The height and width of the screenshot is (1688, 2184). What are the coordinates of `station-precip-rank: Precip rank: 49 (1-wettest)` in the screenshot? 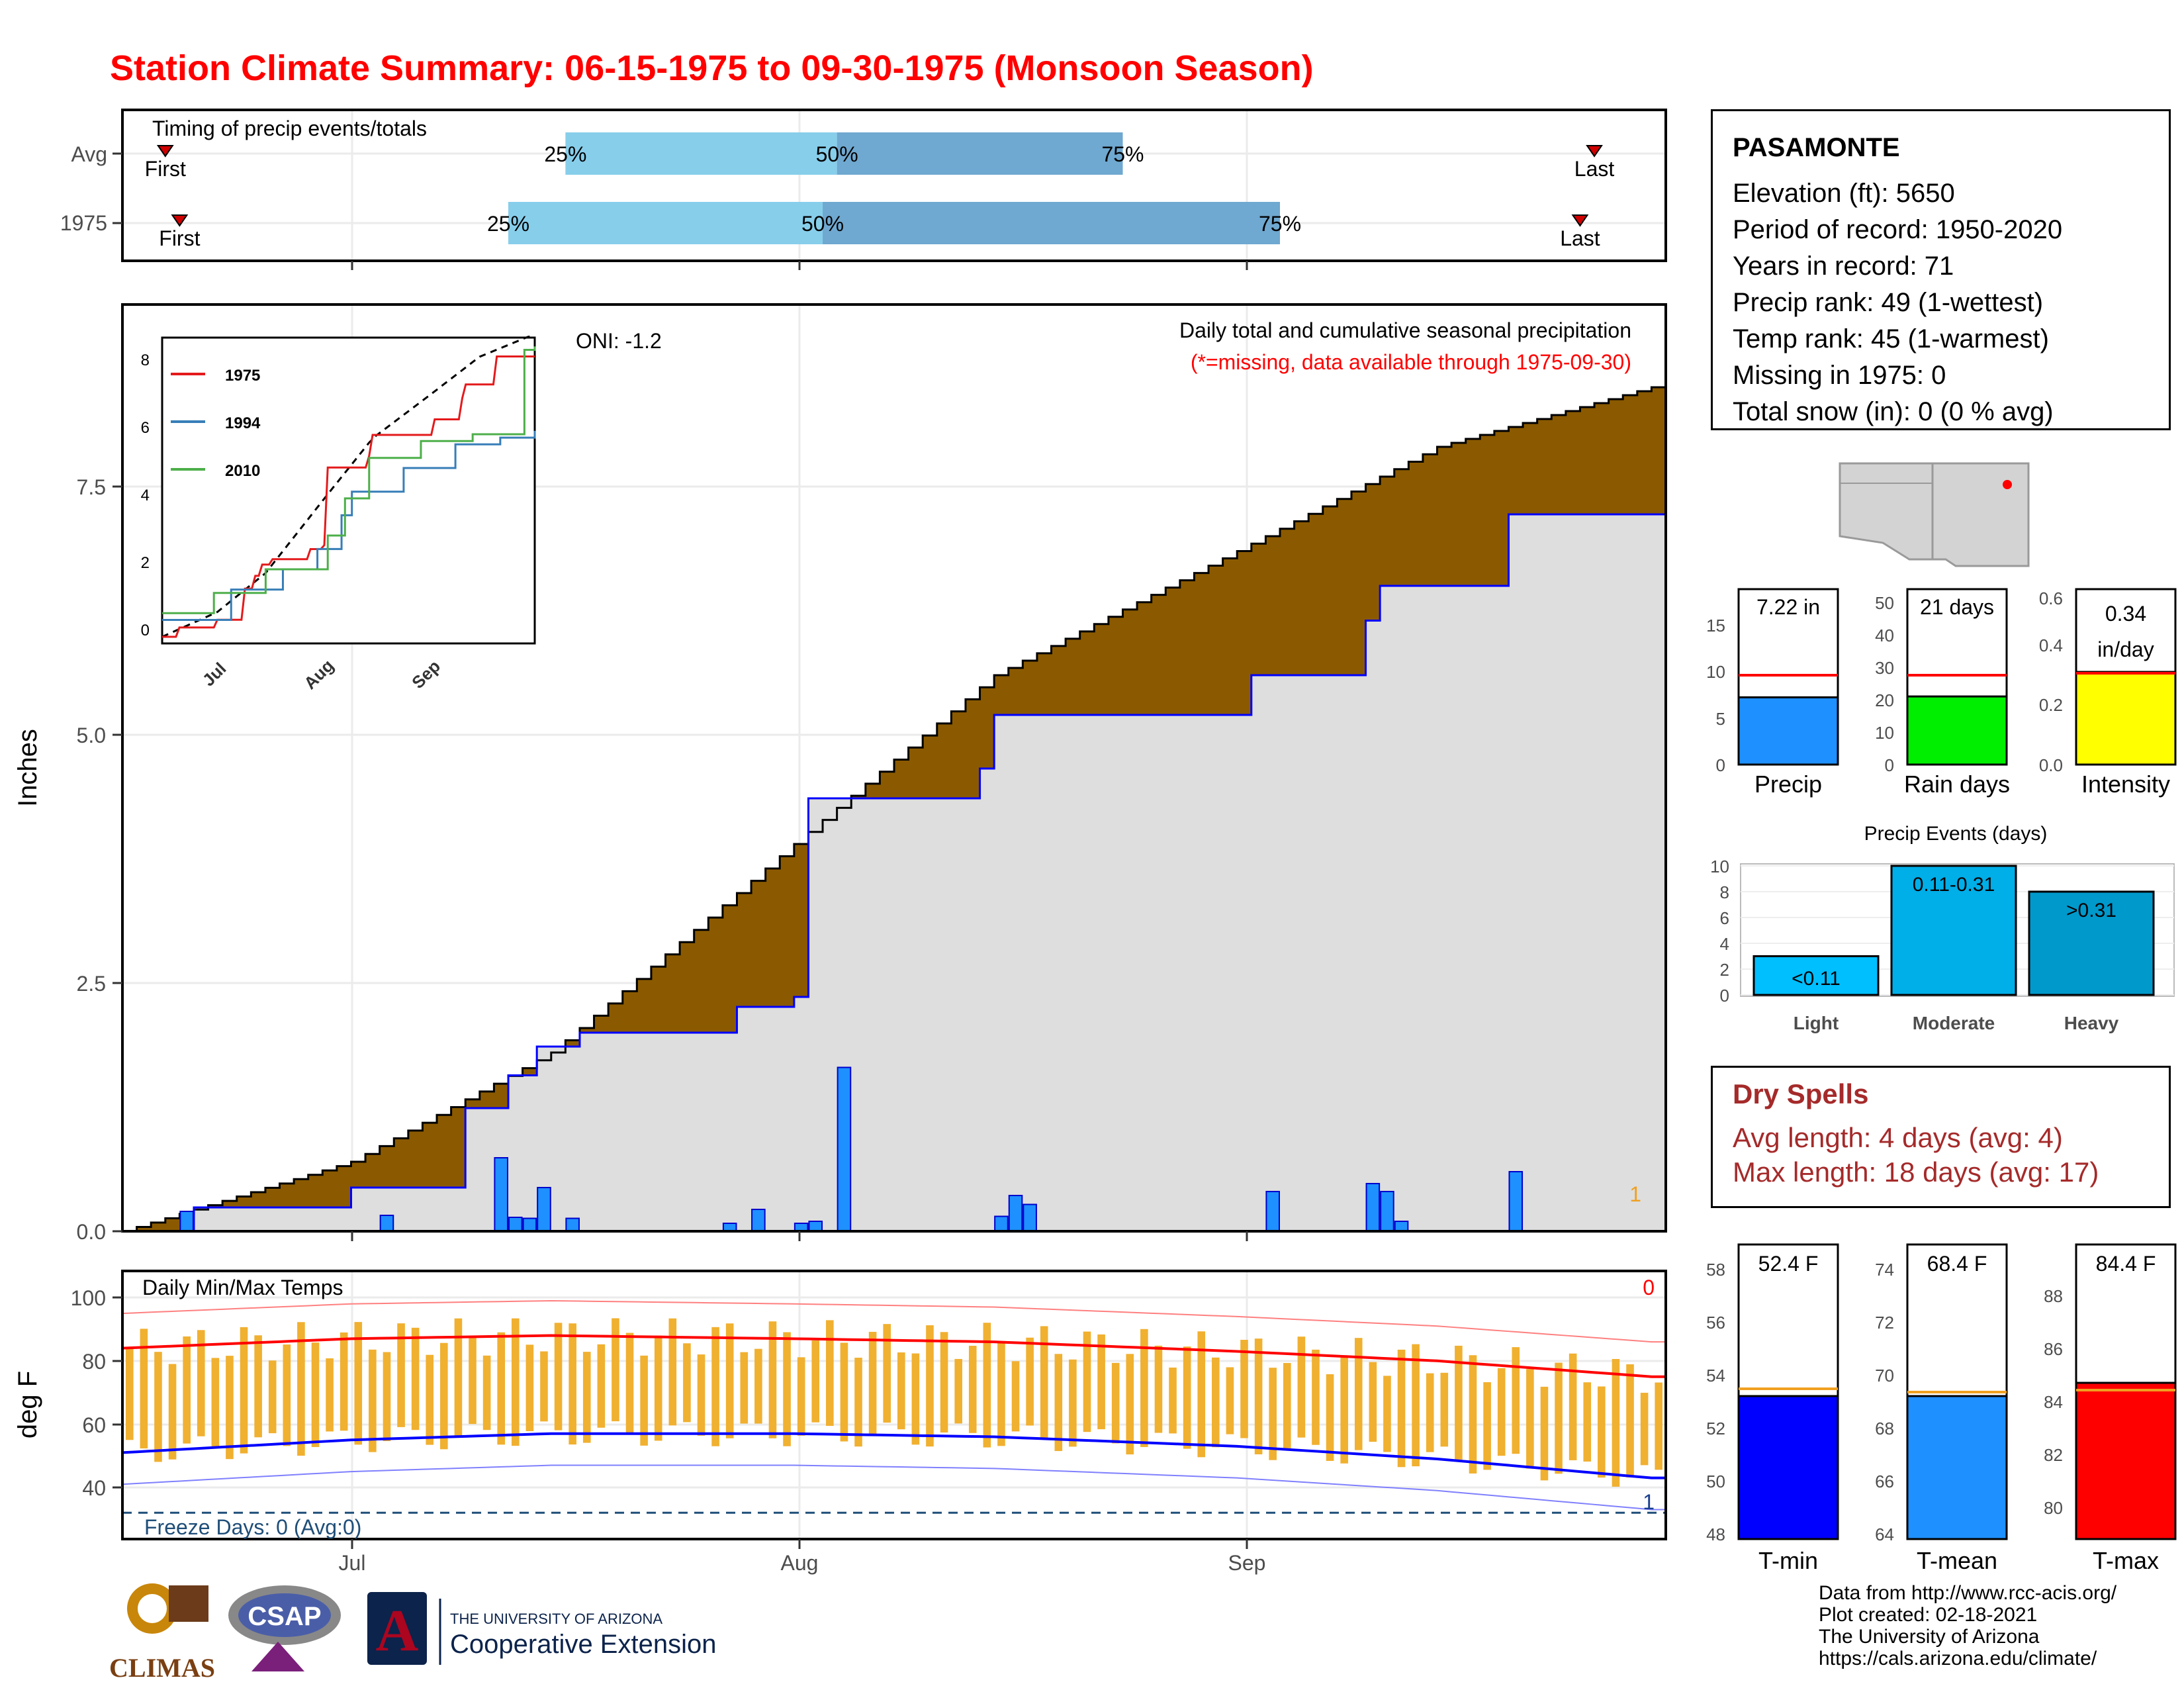 It's located at (1888, 302).